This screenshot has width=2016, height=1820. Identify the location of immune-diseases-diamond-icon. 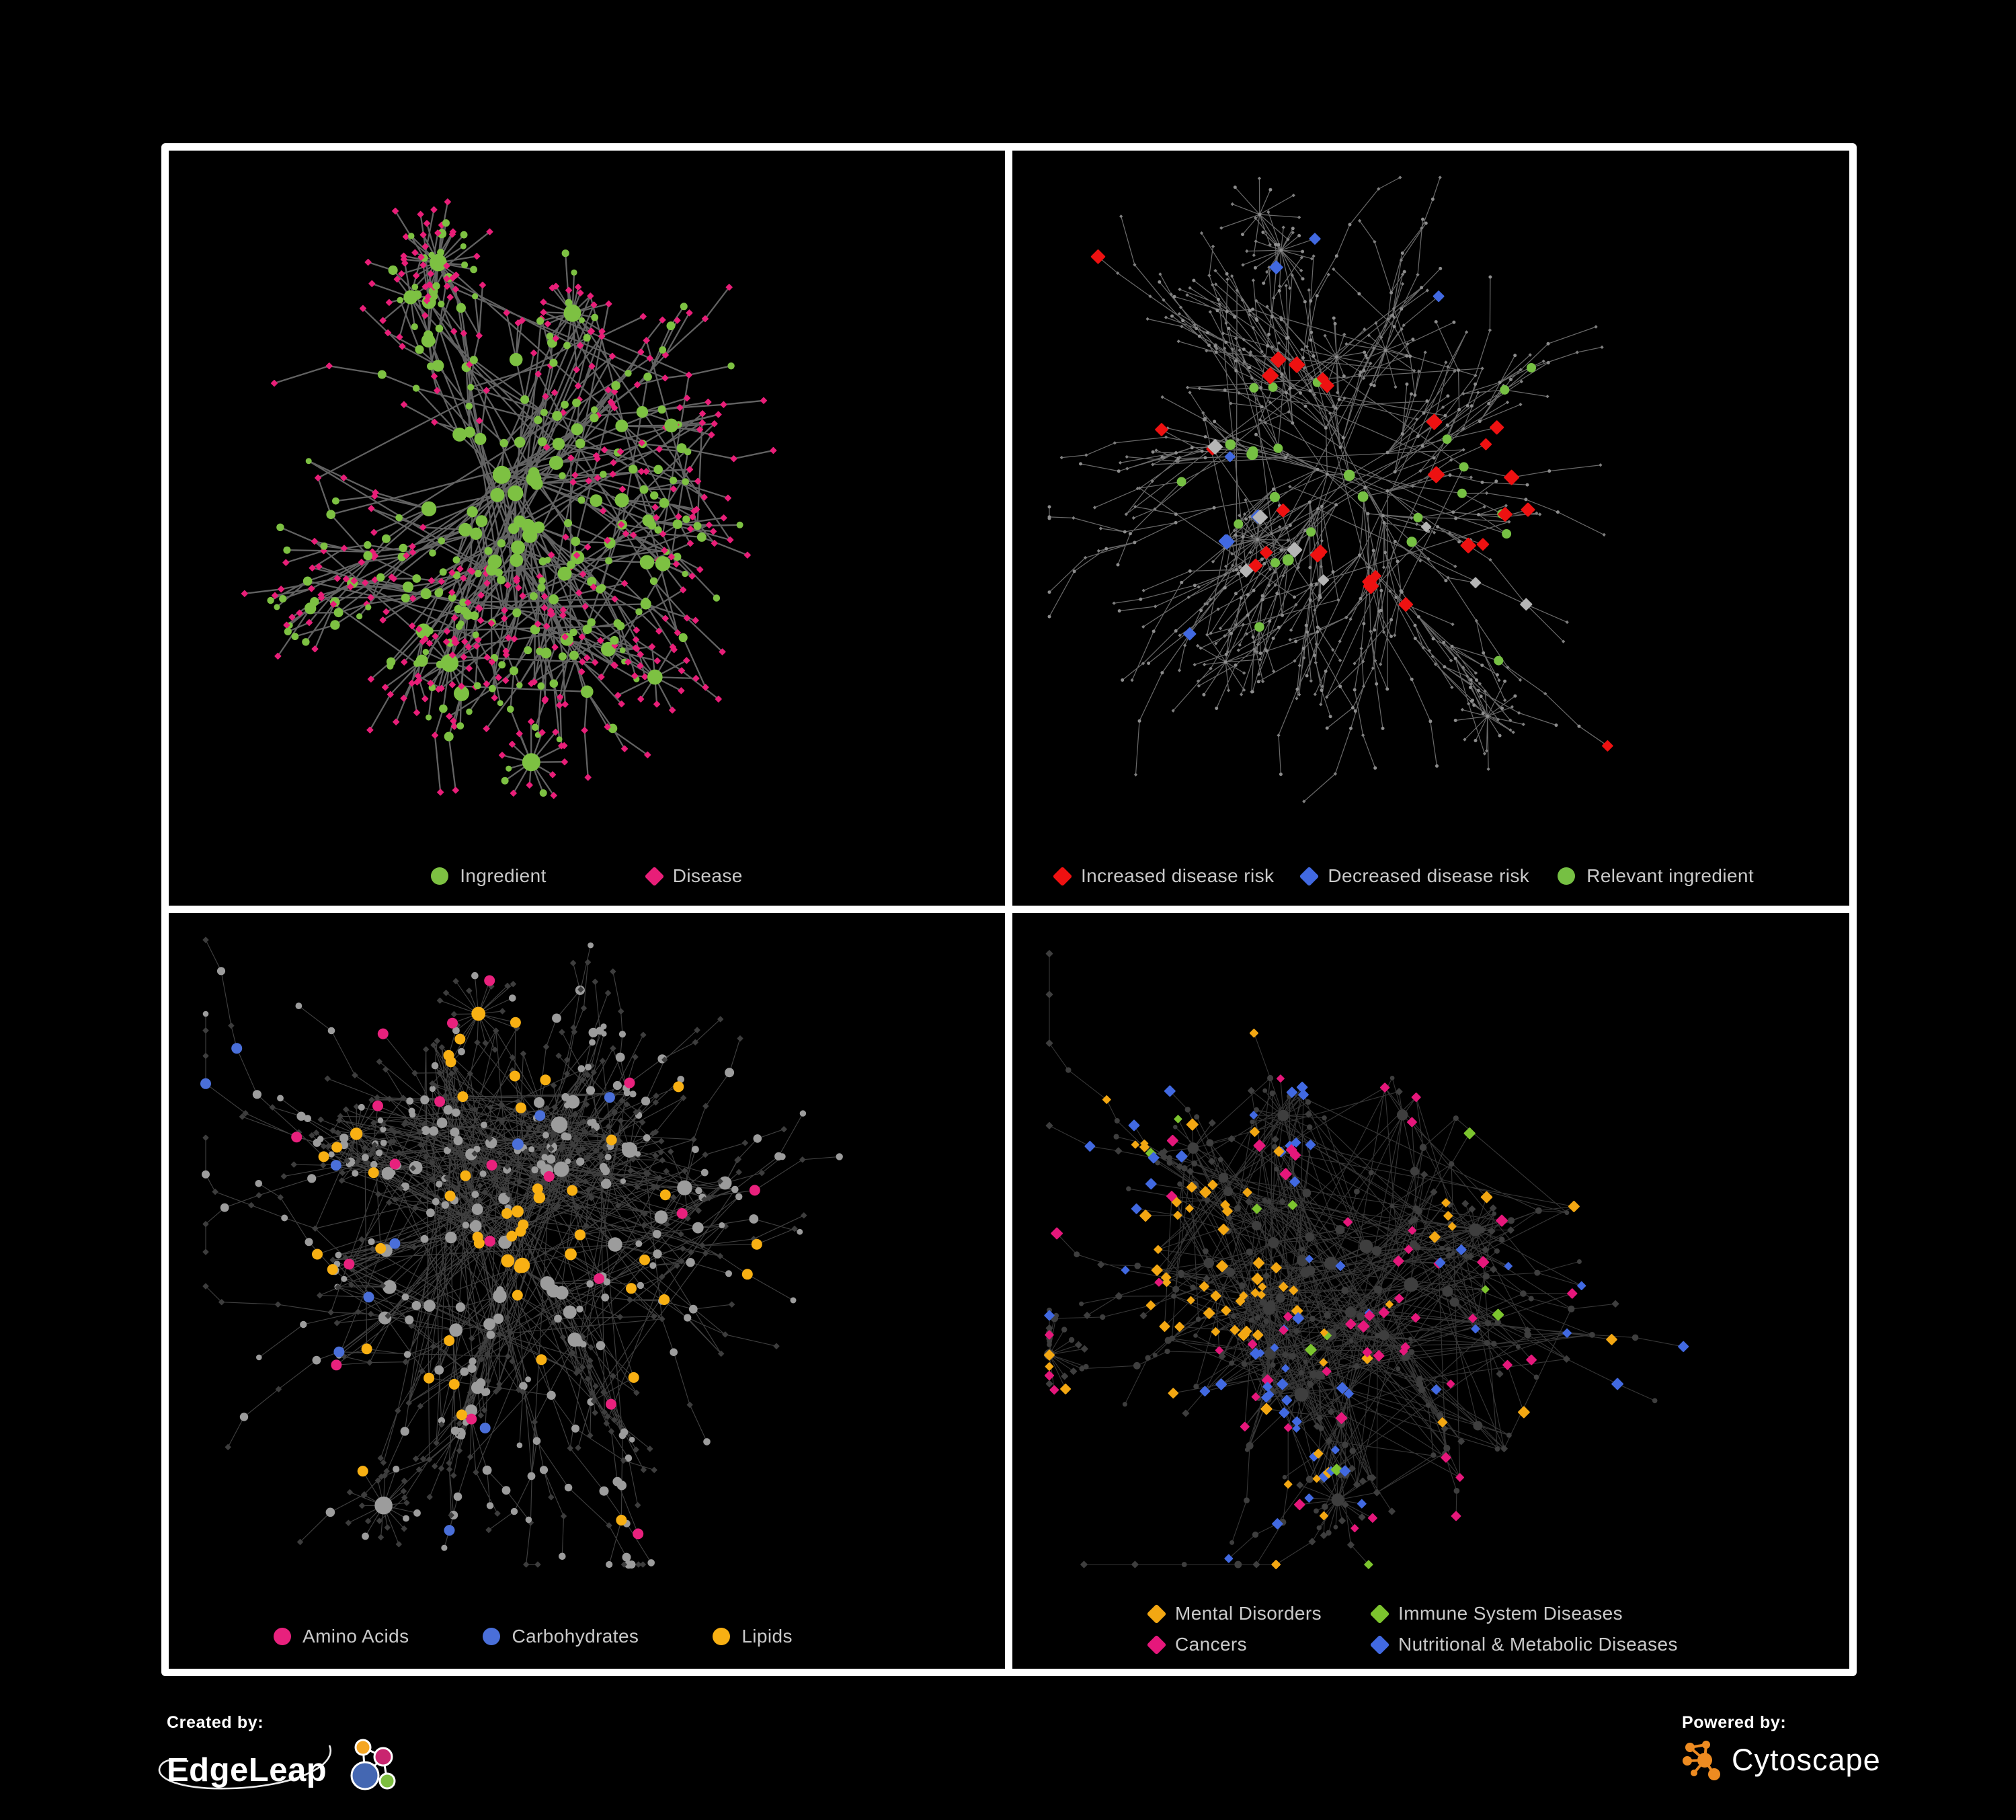
(1379, 1614).